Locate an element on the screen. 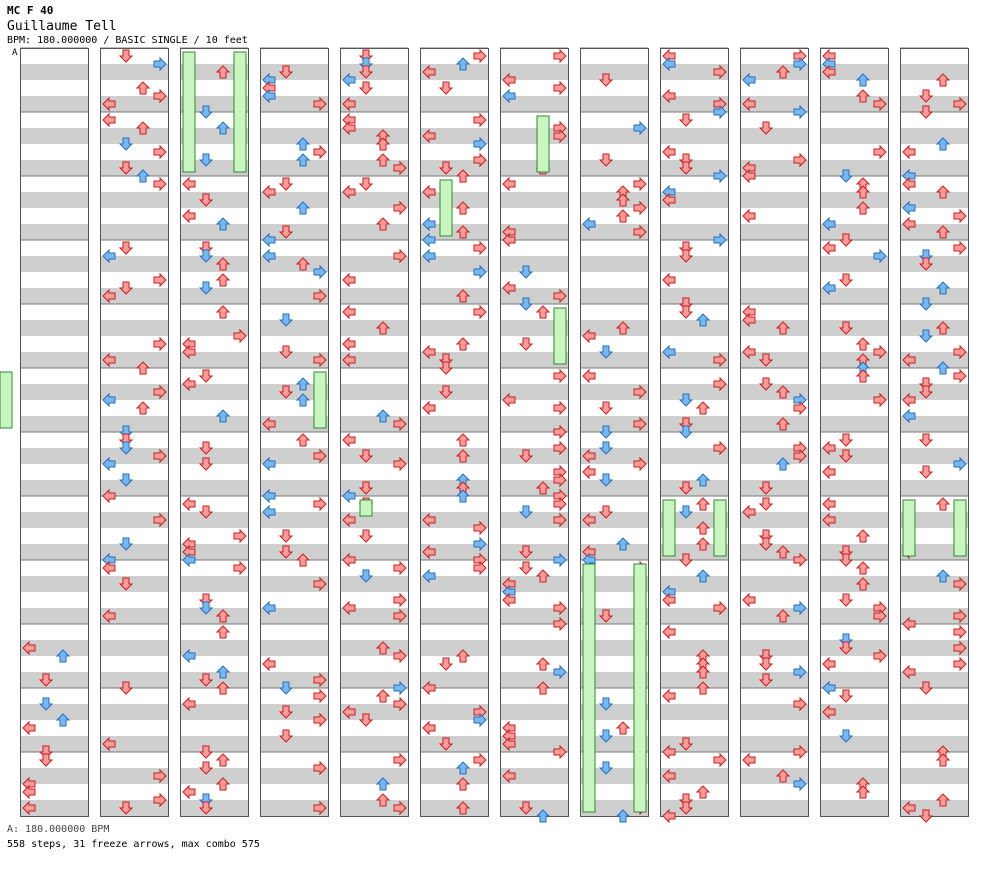 This screenshot has height=876, width=992. footer-bpm: A: 180.000000 BPM is located at coordinates (58, 829).